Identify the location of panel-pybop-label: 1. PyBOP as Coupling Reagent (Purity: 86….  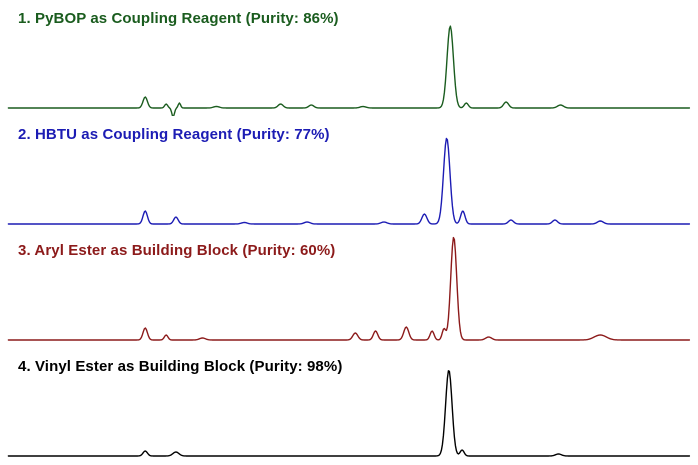
(178, 18).